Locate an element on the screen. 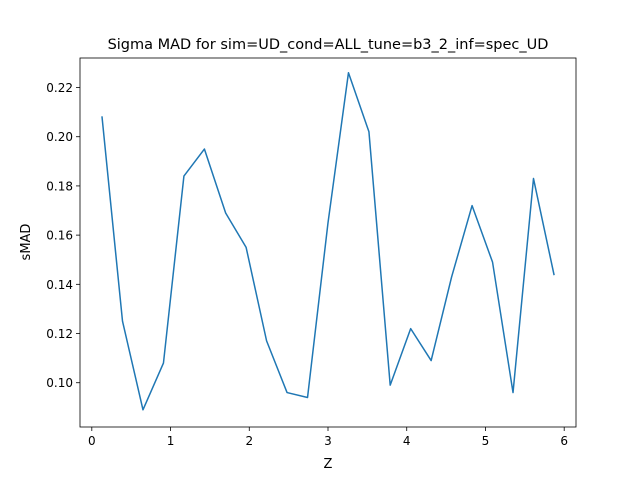 The image size is (640, 484). y-axis-ticks: 0.10 0.12 0.14 0.16 0.18 0.20 0.22 is located at coordinates (63, 235).